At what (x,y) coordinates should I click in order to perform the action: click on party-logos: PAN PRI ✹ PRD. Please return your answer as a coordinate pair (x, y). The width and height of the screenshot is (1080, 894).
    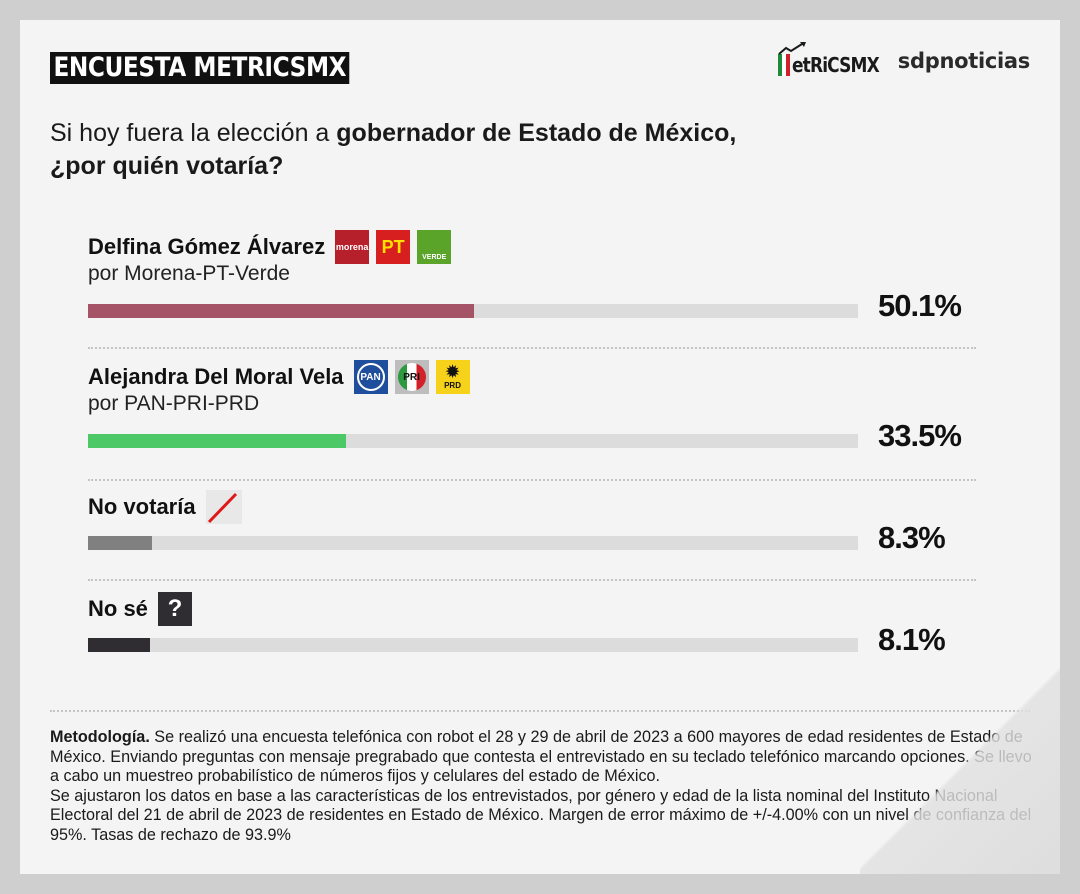
    Looking at the image, I should click on (411, 377).